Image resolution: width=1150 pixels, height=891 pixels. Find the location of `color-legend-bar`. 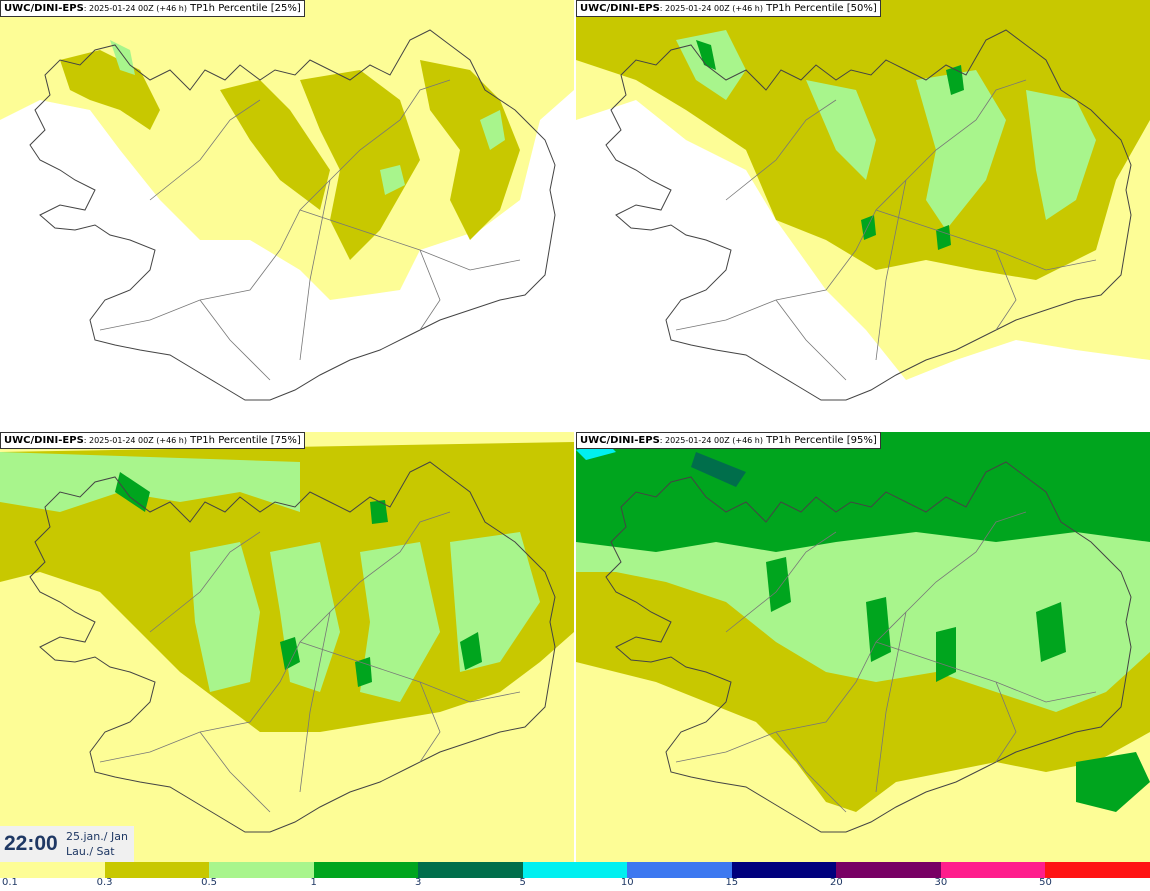

color-legend-bar is located at coordinates (575, 870).